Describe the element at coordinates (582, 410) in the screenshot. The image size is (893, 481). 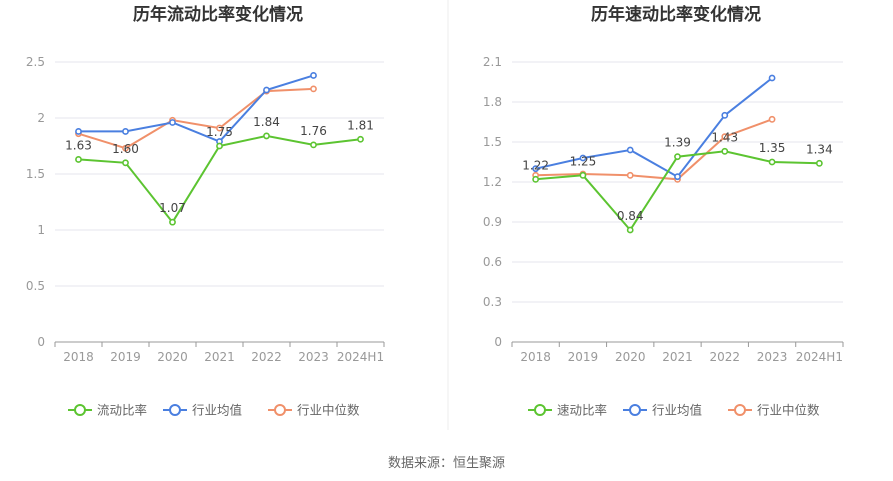
I see `legend-label: 速动比率` at that location.